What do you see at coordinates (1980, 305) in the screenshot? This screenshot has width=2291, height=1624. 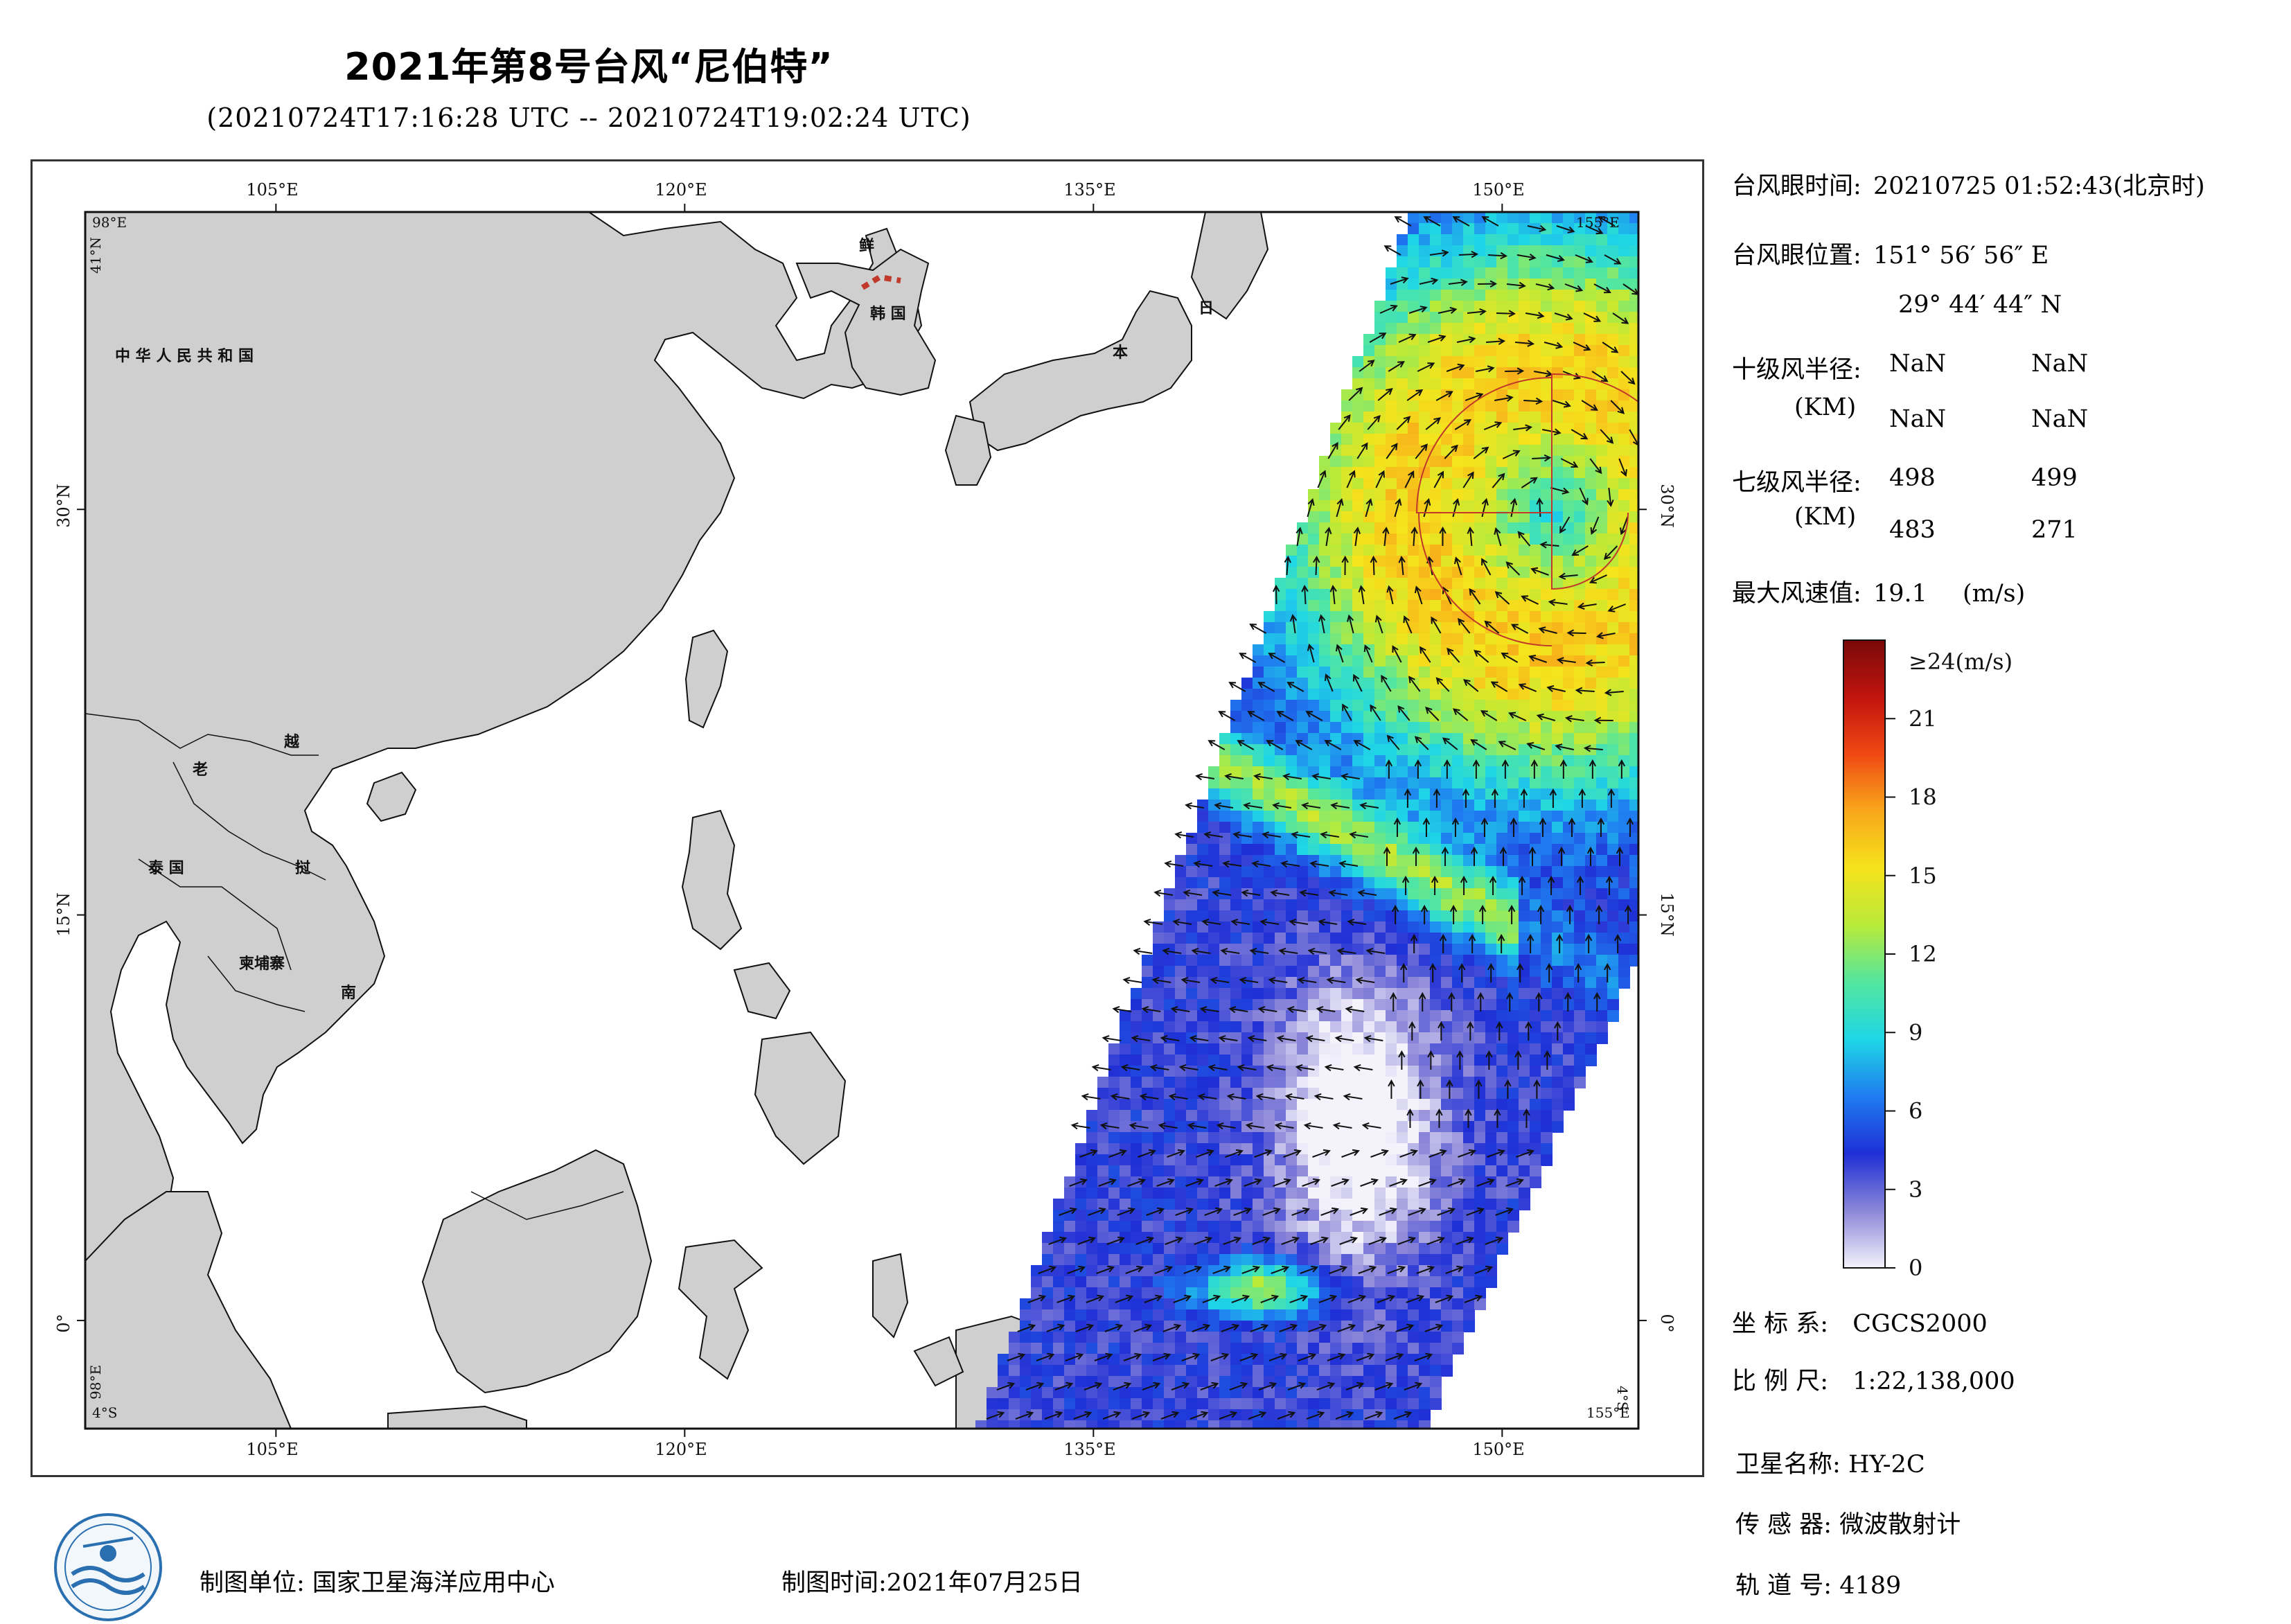 I see `eye-pos-lat: 29° 44′ 44″ N` at bounding box center [1980, 305].